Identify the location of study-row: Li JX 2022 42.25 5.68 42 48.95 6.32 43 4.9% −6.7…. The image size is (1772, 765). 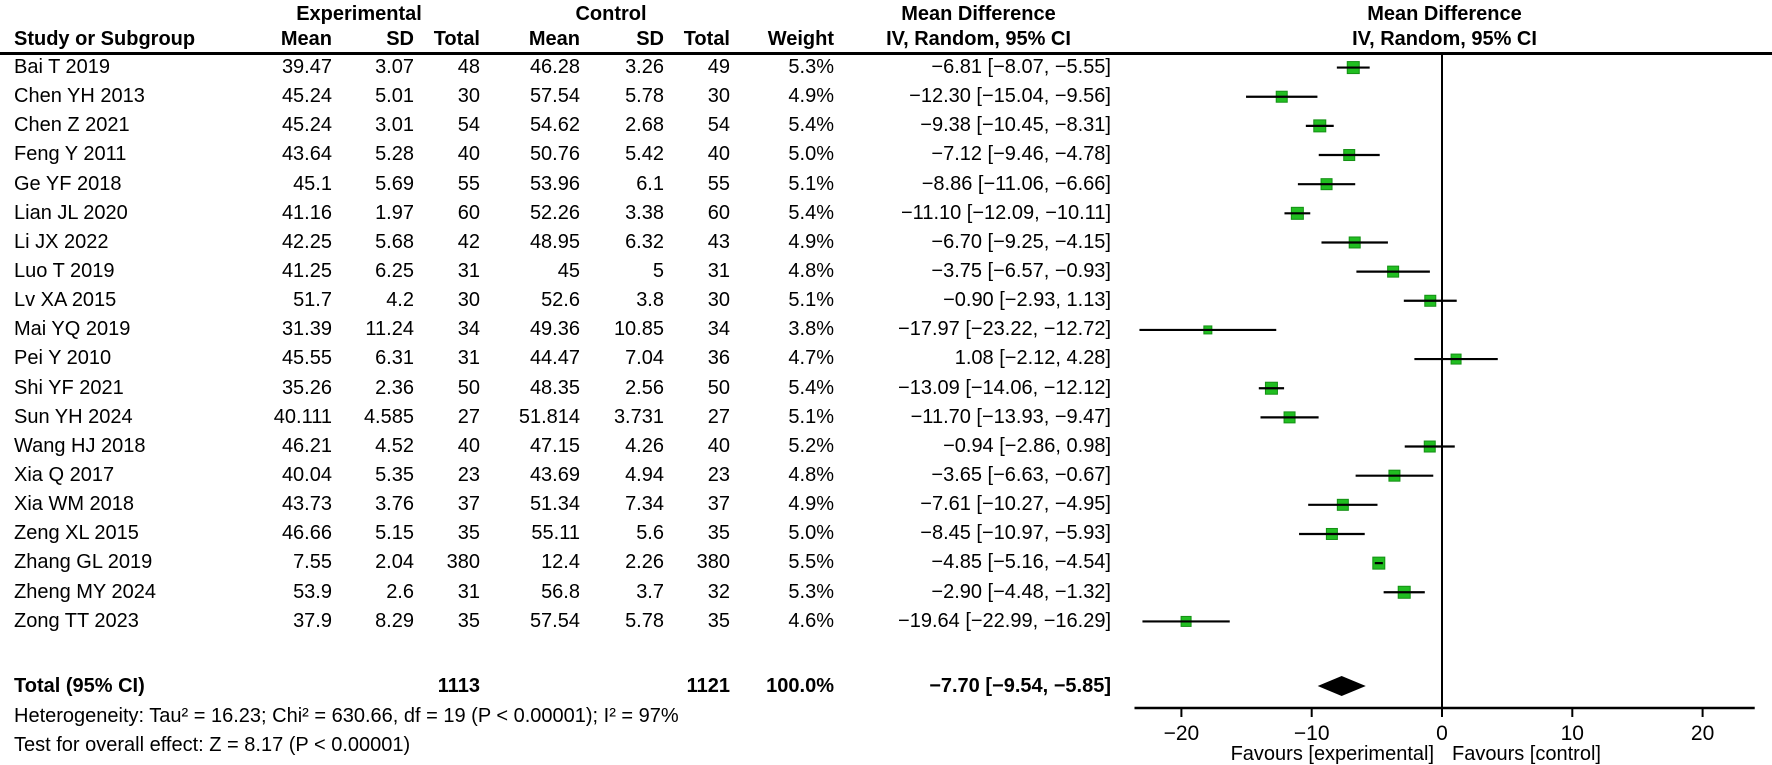
(558, 242).